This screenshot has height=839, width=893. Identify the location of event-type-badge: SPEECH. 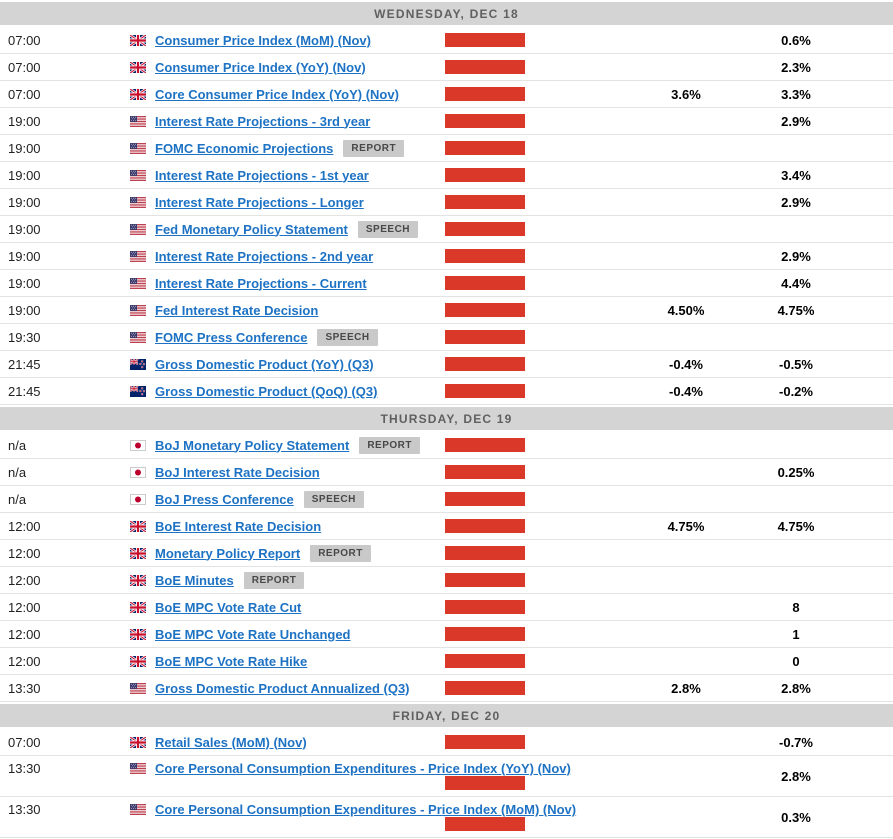
(388, 229).